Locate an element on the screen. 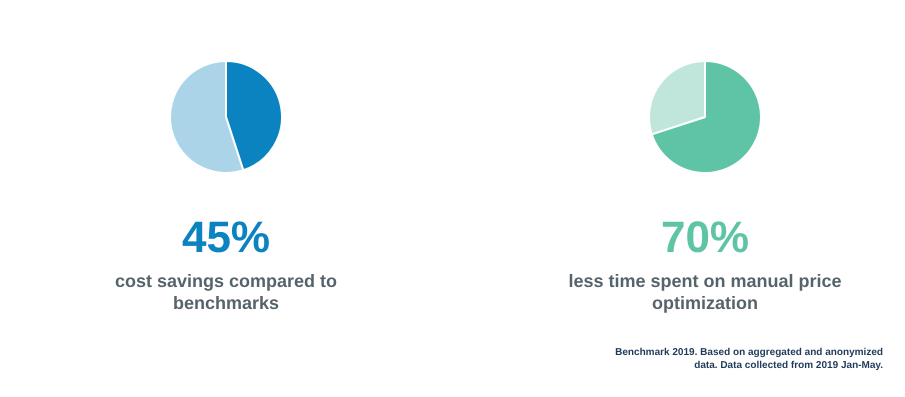 Image resolution: width=905 pixels, height=397 pixels. text: Benchmark 2019. Based on aggregated and anonymized data. Data collected from 2019 Jan-May. is located at coordinates (748, 359).